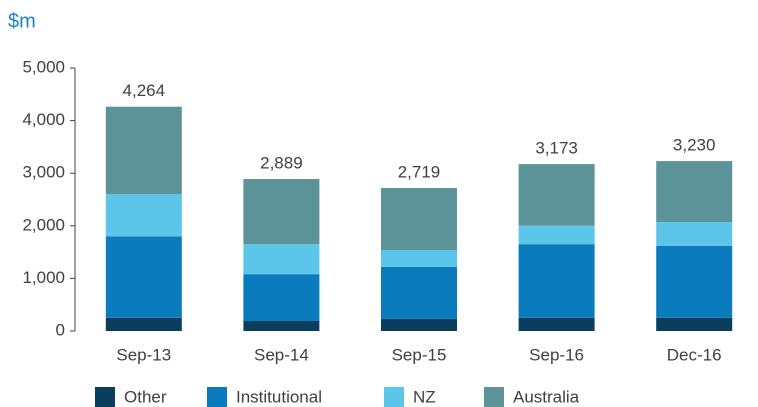  Describe the element at coordinates (556, 354) in the screenshot. I see `x-tick-label: Sep-16` at that location.